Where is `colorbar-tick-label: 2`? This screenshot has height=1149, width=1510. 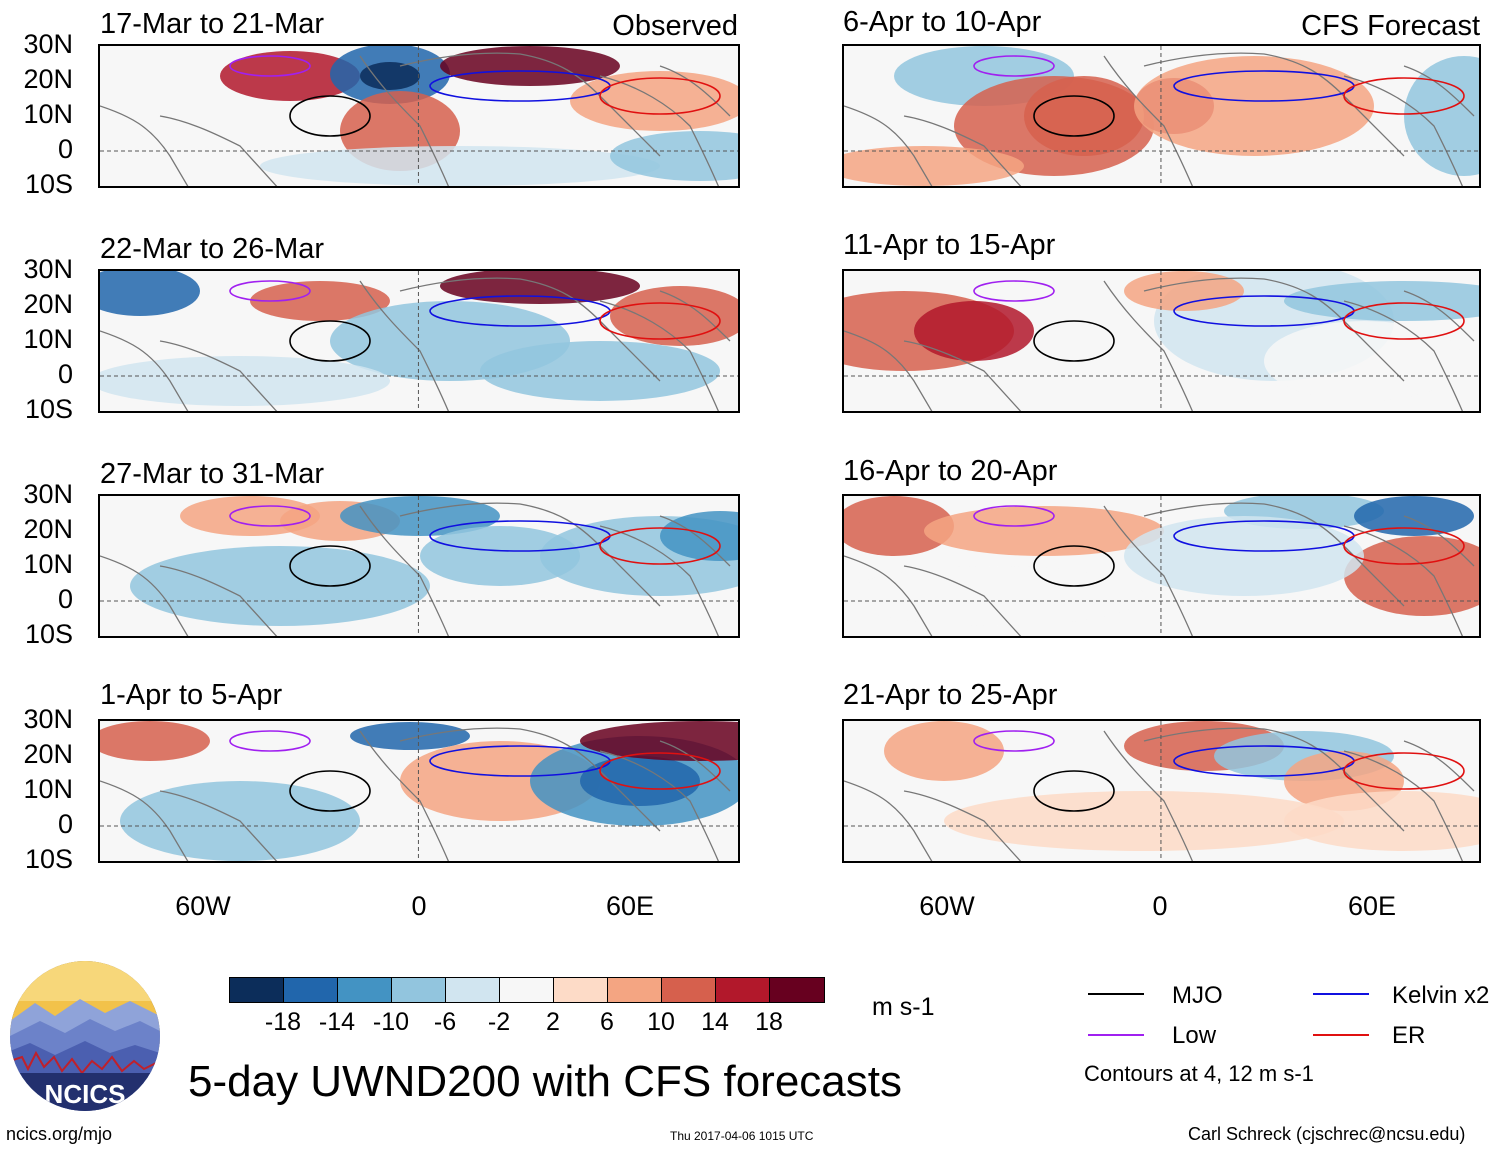 colorbar-tick-label: 2 is located at coordinates (553, 1022).